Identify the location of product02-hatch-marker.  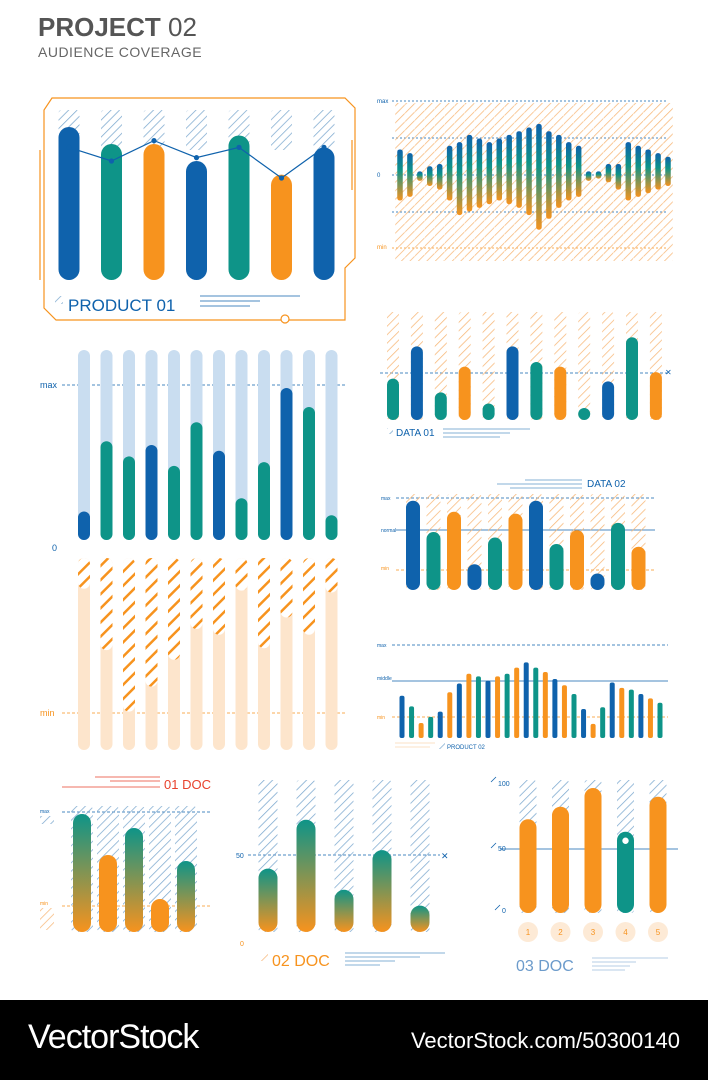
(442, 746).